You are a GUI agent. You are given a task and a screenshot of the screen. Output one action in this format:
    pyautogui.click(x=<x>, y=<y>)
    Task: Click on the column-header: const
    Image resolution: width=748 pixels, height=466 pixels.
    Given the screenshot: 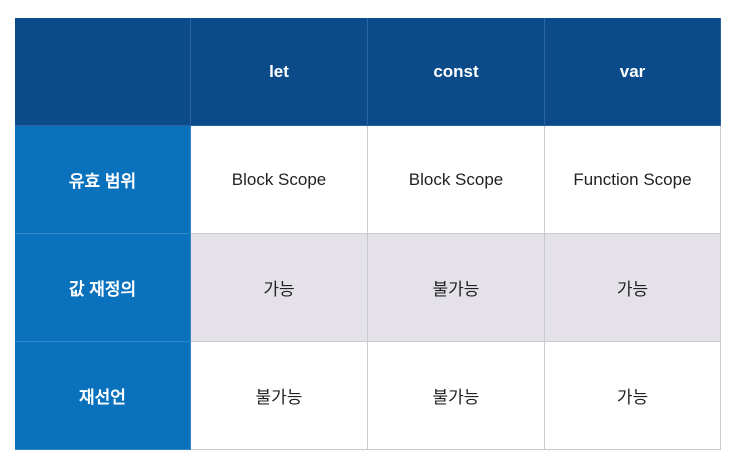 What is the action you would take?
    pyautogui.click(x=456, y=72)
    